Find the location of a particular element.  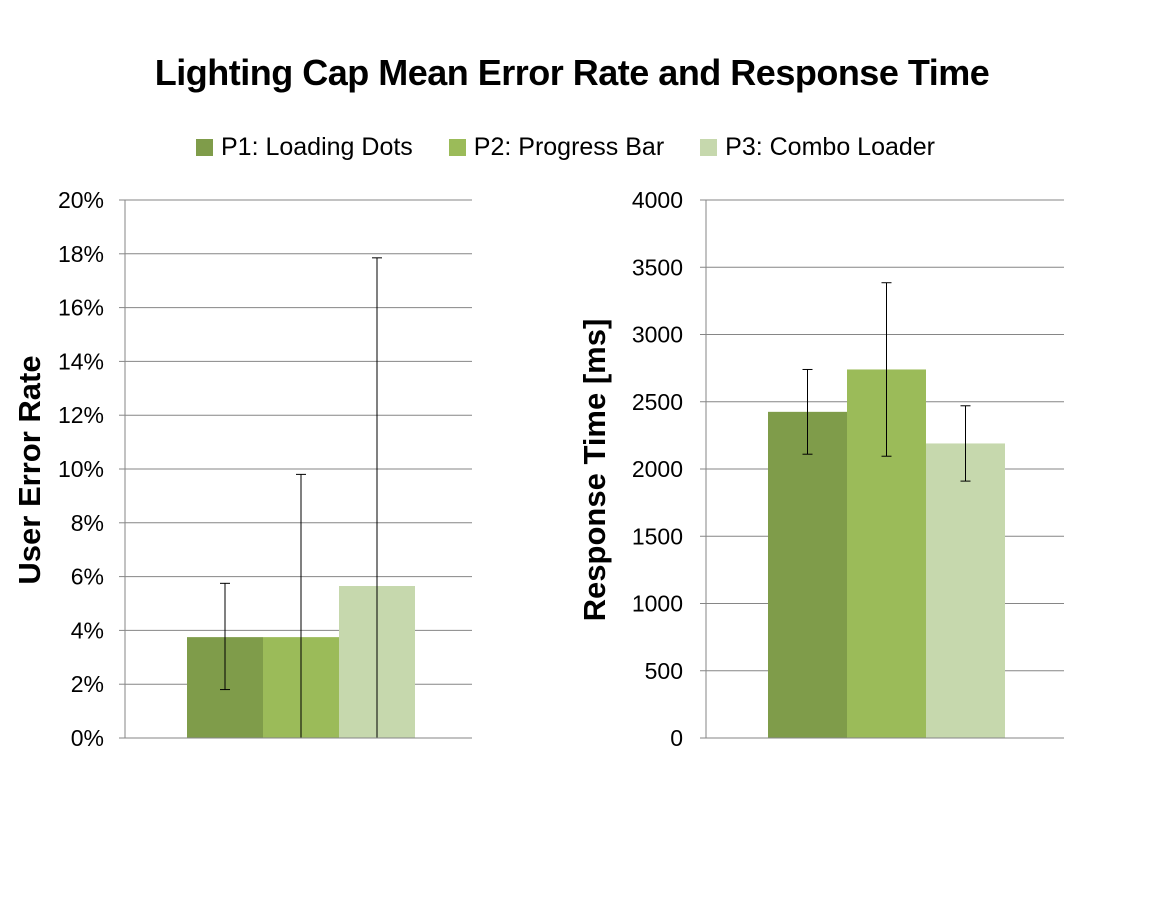

legend-swatch-p2 is located at coordinates (457, 147).